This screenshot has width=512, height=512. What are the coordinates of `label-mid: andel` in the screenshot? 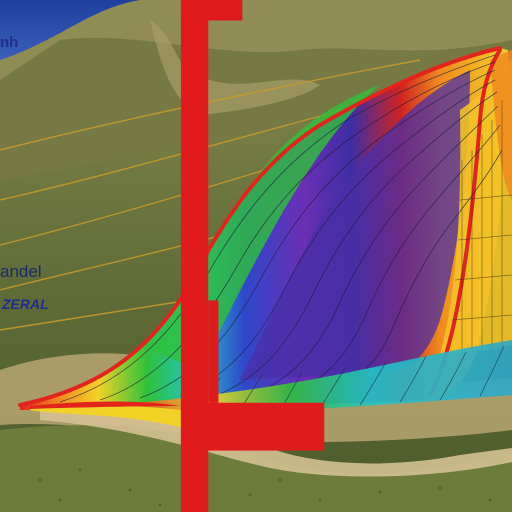 It's located at (21, 271).